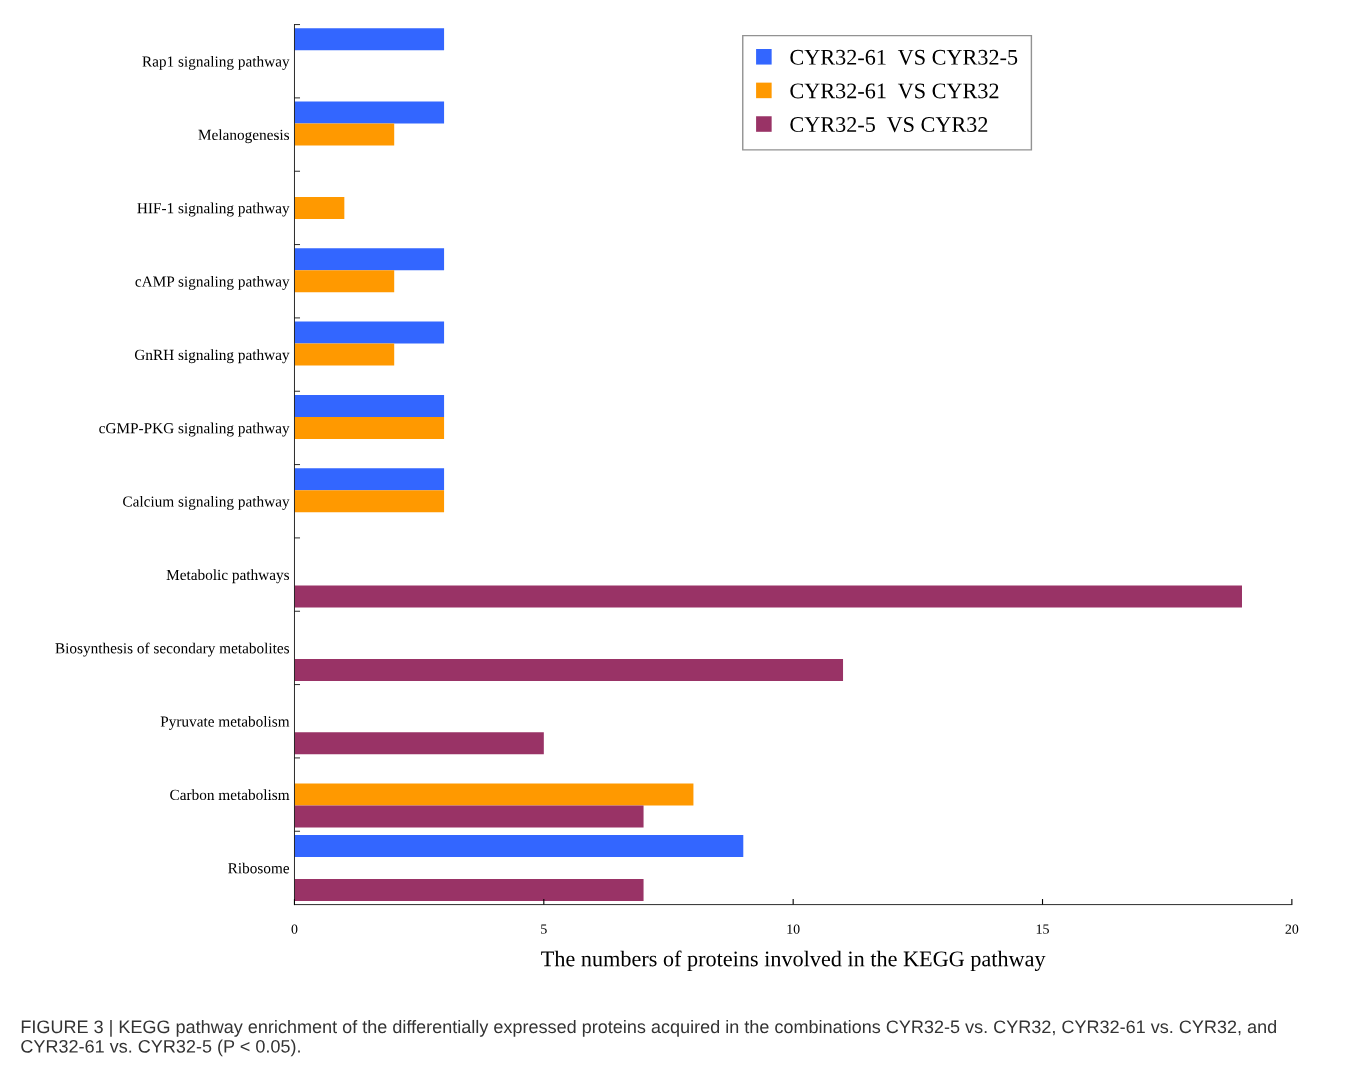 This screenshot has width=1357, height=1068. Describe the element at coordinates (889, 125) in the screenshot. I see `legend-label: CYR32-5 VS CYR32` at that location.